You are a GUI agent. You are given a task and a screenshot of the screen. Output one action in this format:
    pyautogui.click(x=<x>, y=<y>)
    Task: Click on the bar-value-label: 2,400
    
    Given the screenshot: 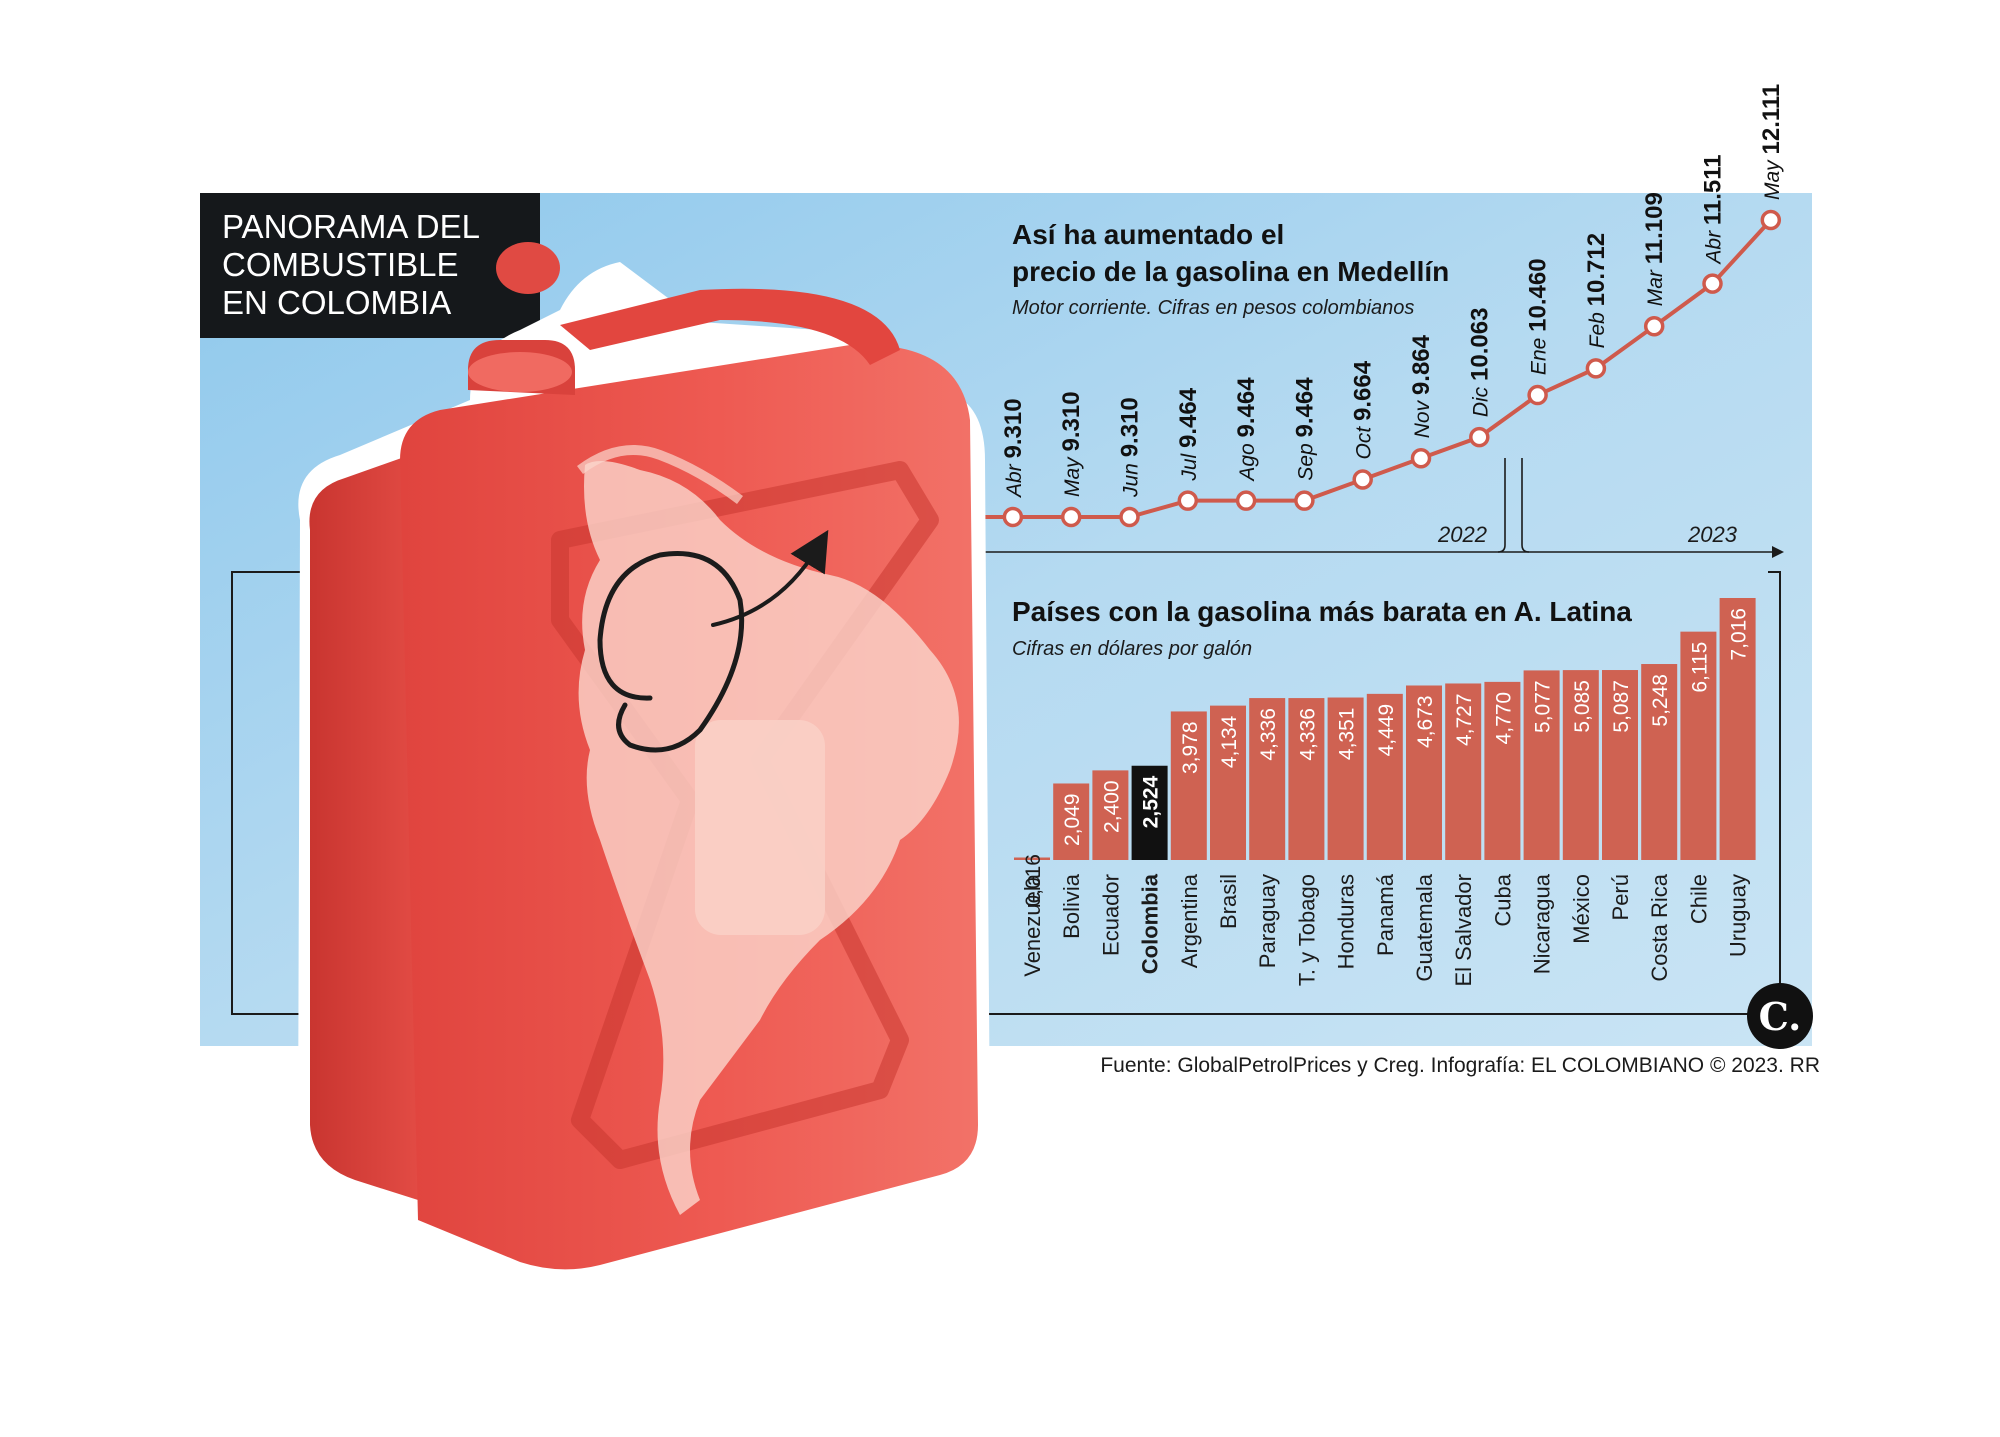 What is the action you would take?
    pyautogui.click(x=1111, y=806)
    